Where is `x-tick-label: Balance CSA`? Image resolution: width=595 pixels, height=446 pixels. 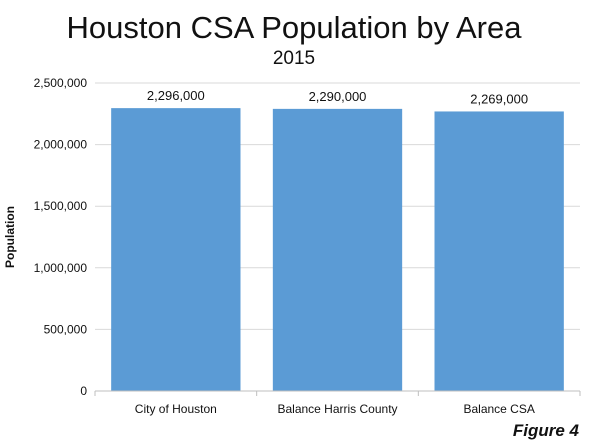 x-tick-label: Balance CSA is located at coordinates (498, 409).